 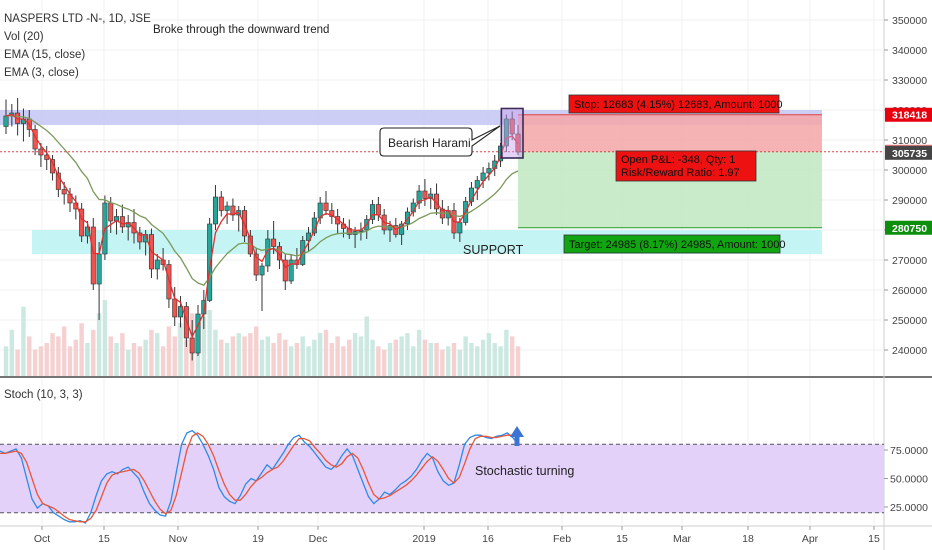 What do you see at coordinates (680, 173) in the screenshot?
I see `rr-label: Risk/Reward Ratio: 1.97` at bounding box center [680, 173].